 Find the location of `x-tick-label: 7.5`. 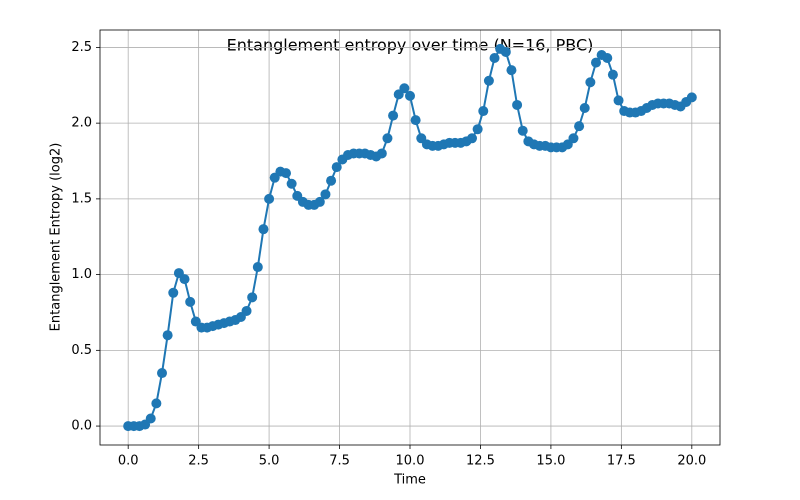

x-tick-label: 7.5 is located at coordinates (339, 461).